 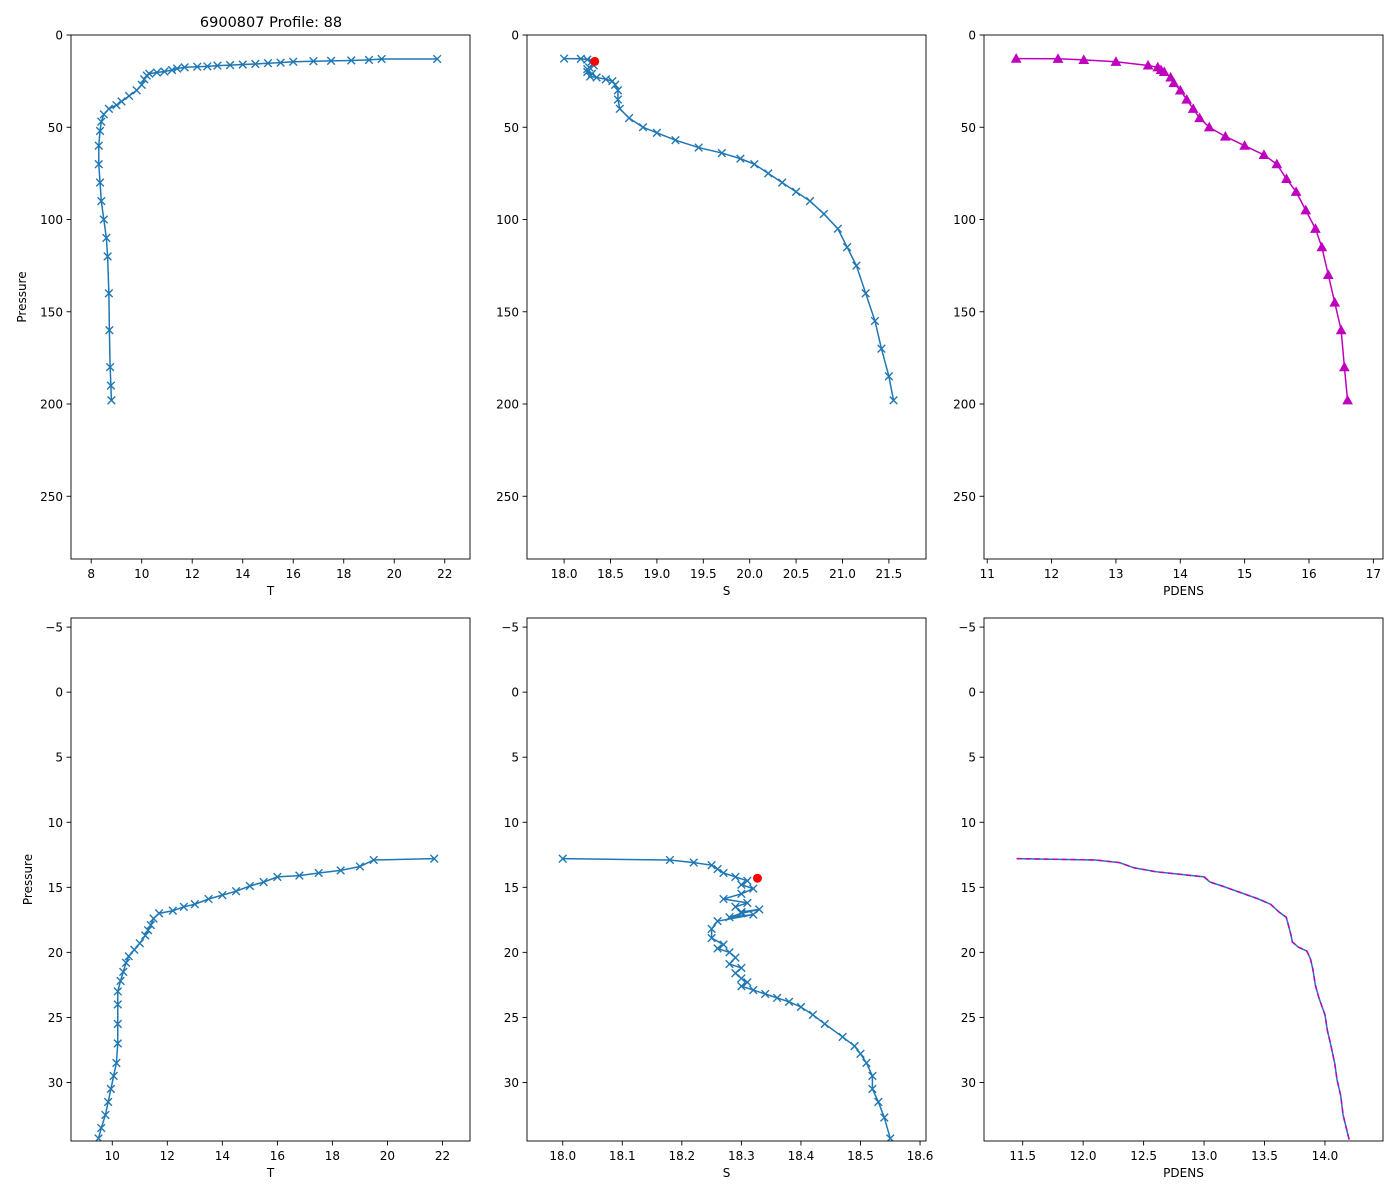 I want to click on x-tick-label: 20.0, so click(x=749, y=574).